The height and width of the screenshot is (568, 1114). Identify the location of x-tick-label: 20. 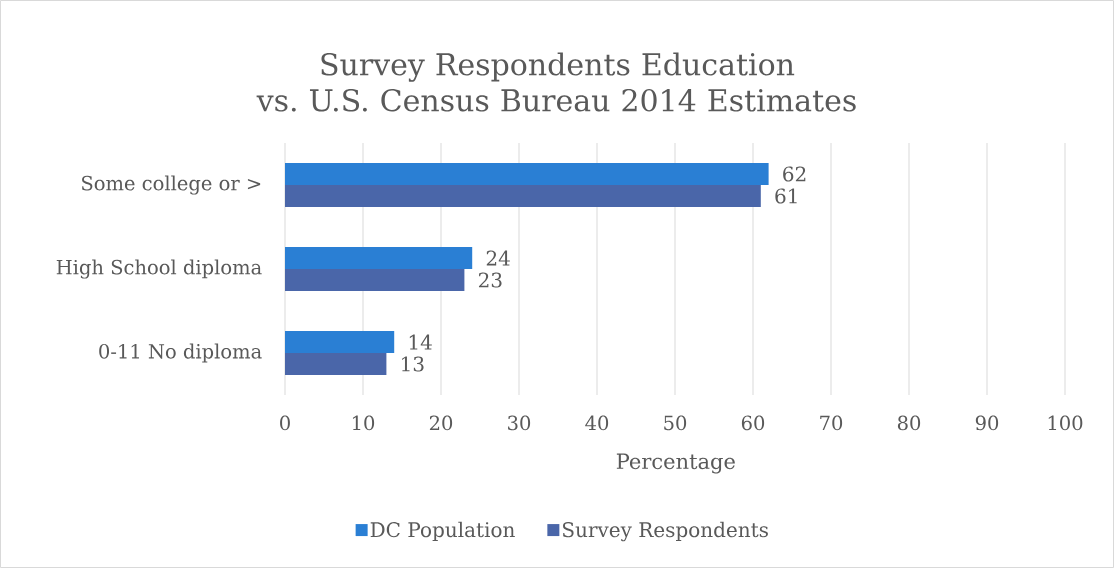
(441, 423).